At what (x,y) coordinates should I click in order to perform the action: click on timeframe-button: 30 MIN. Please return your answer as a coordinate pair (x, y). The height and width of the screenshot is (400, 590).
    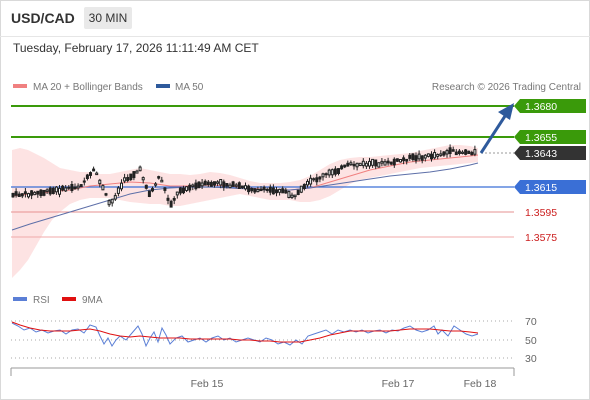
    Looking at the image, I should click on (108, 18).